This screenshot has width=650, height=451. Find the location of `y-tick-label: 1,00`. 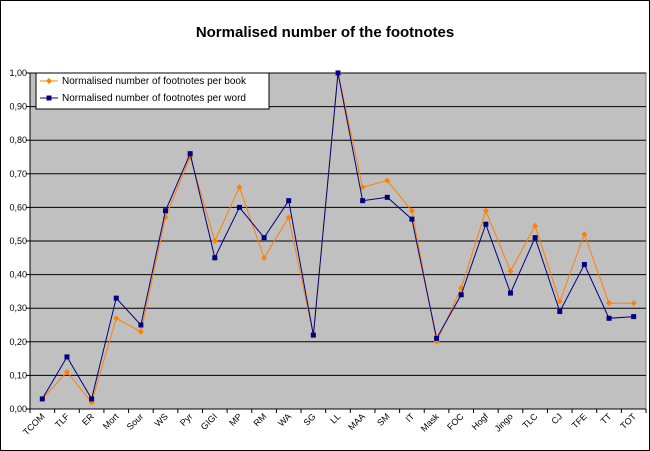

y-tick-label: 1,00 is located at coordinates (18, 73).